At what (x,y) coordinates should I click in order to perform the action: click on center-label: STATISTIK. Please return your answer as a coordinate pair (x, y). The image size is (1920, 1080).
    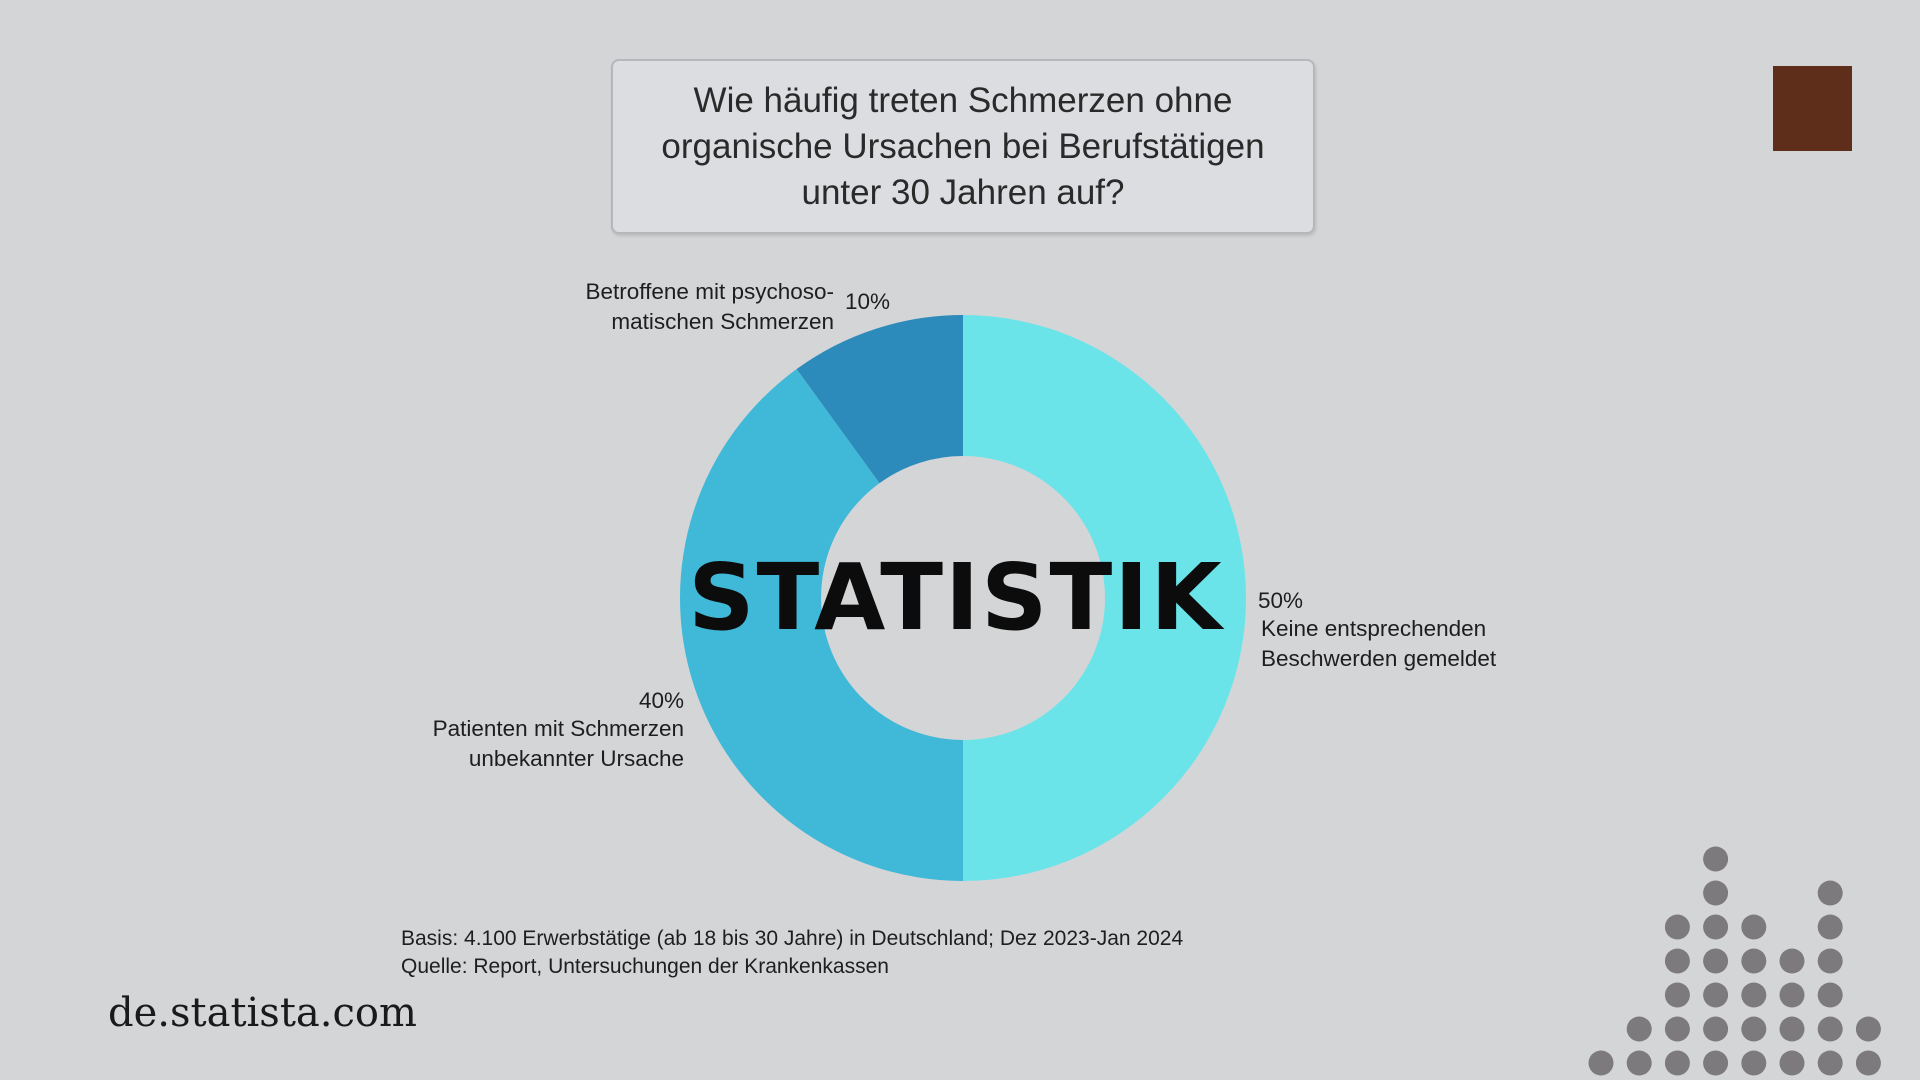
    Looking at the image, I should click on (956, 597).